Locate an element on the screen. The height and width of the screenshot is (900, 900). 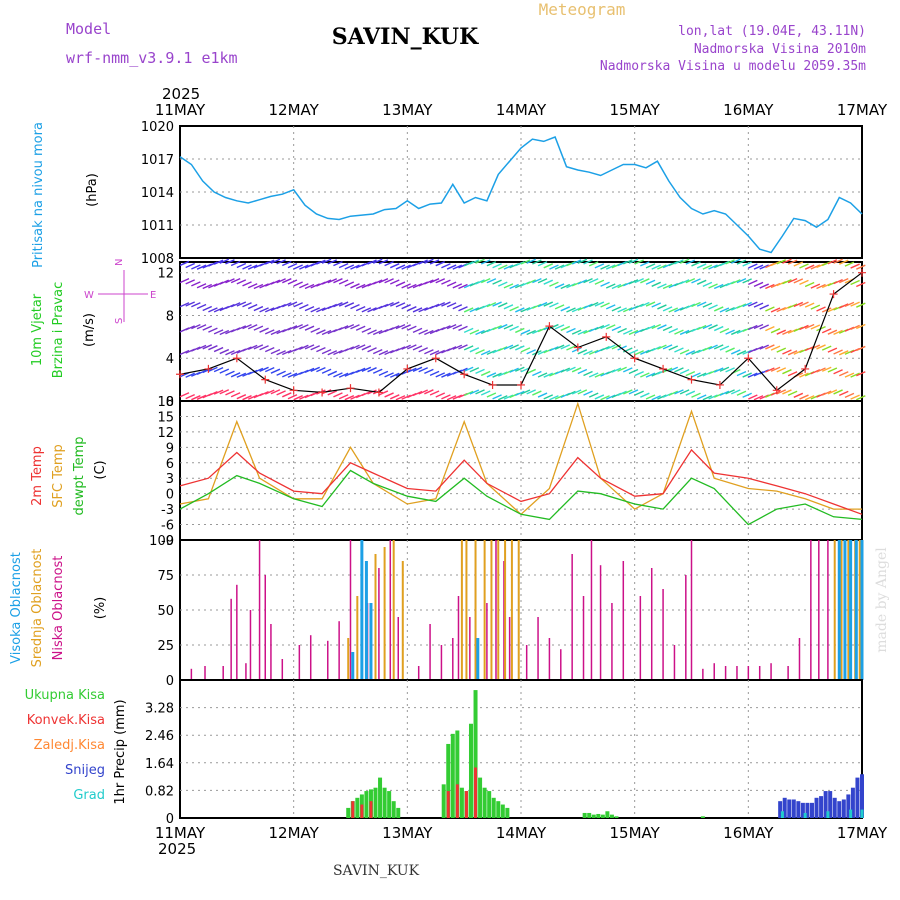
model-label: Model is located at coordinates (88, 29).